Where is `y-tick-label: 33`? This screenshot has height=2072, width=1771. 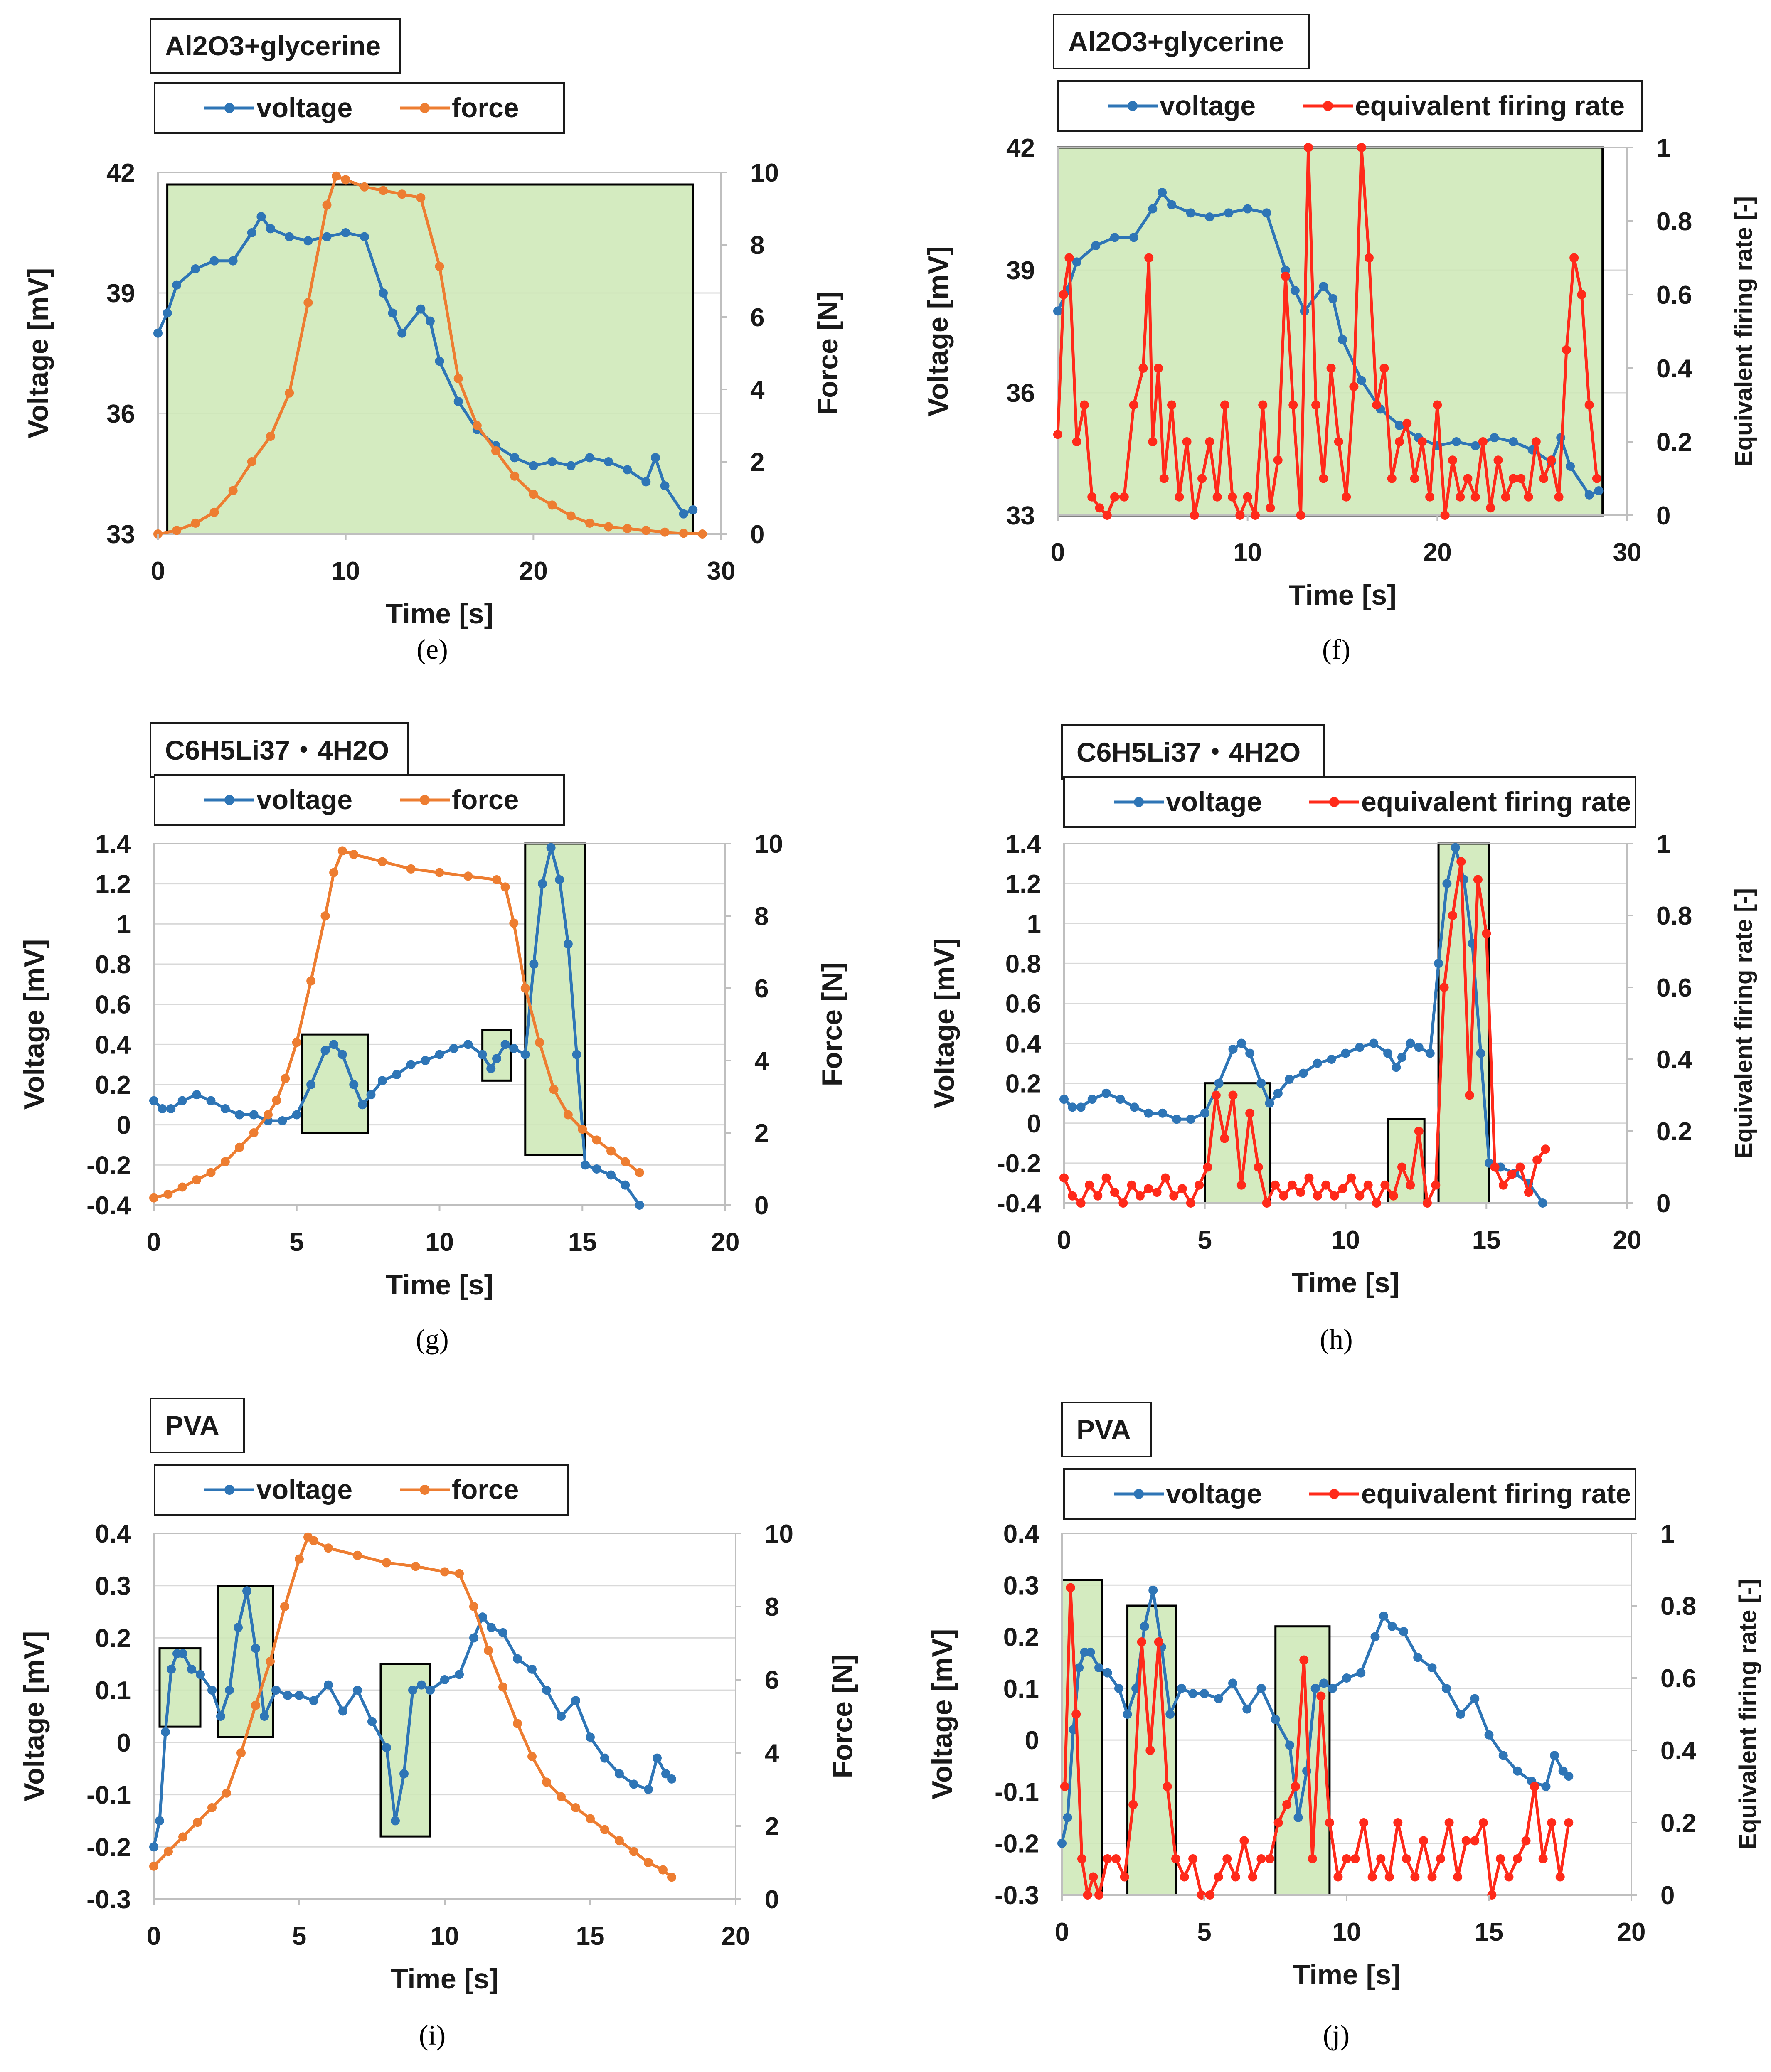
y-tick-label: 33 is located at coordinates (121, 534).